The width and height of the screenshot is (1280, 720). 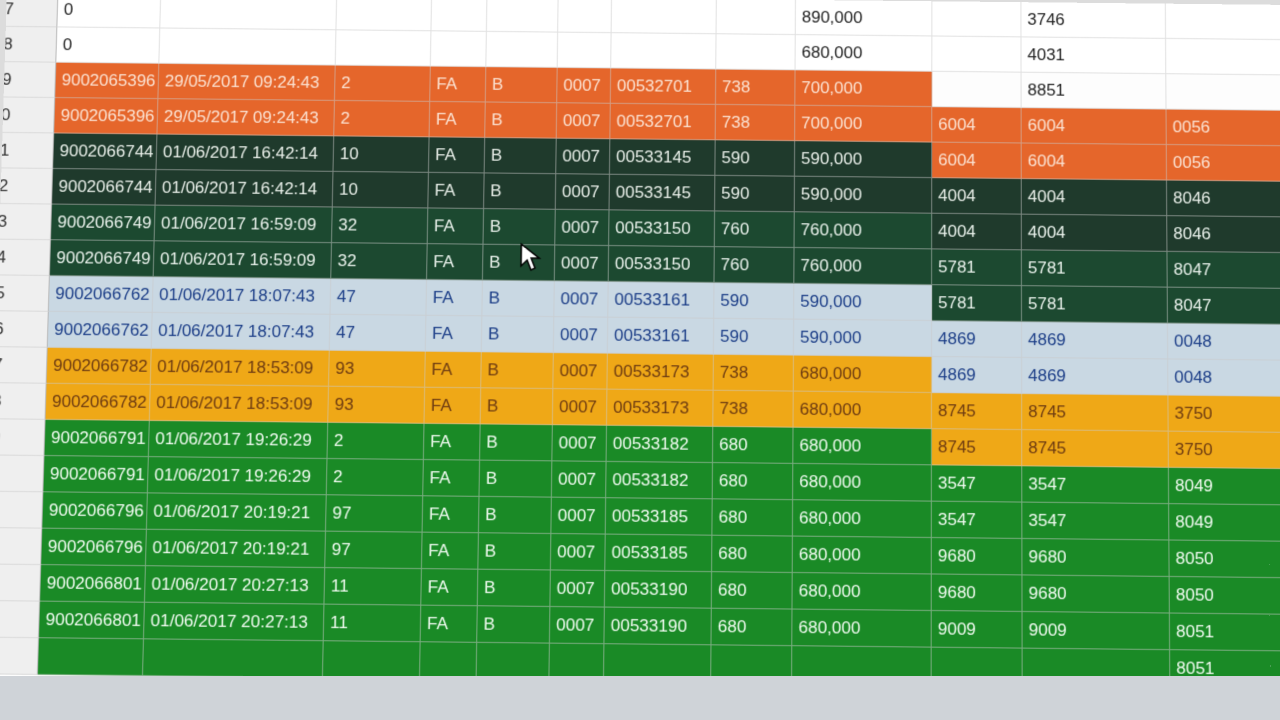 What do you see at coordinates (27, 186) in the screenshot?
I see `row-header: 2` at bounding box center [27, 186].